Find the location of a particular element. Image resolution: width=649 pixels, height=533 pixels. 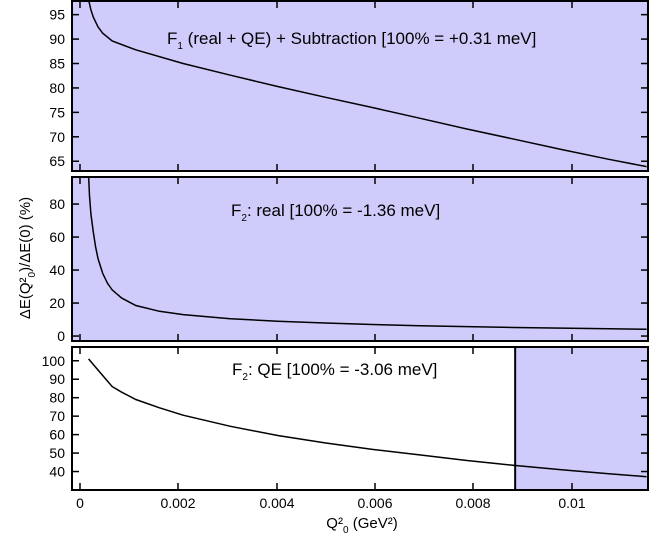

panel-2-title: F2: real [100% = -1.36 meV] is located at coordinates (335, 212).